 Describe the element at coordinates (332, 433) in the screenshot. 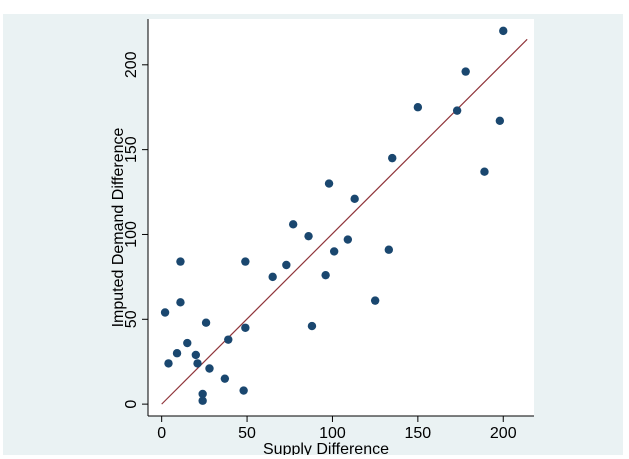

I see `x-tick-label: 100` at that location.